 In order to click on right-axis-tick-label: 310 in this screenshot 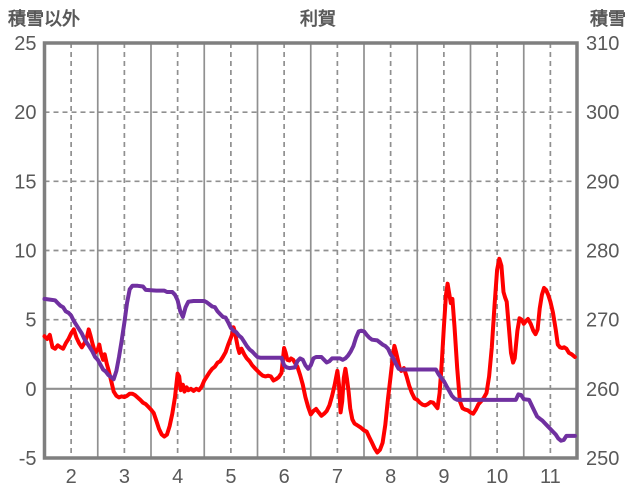, I will do `click(602, 44)`.